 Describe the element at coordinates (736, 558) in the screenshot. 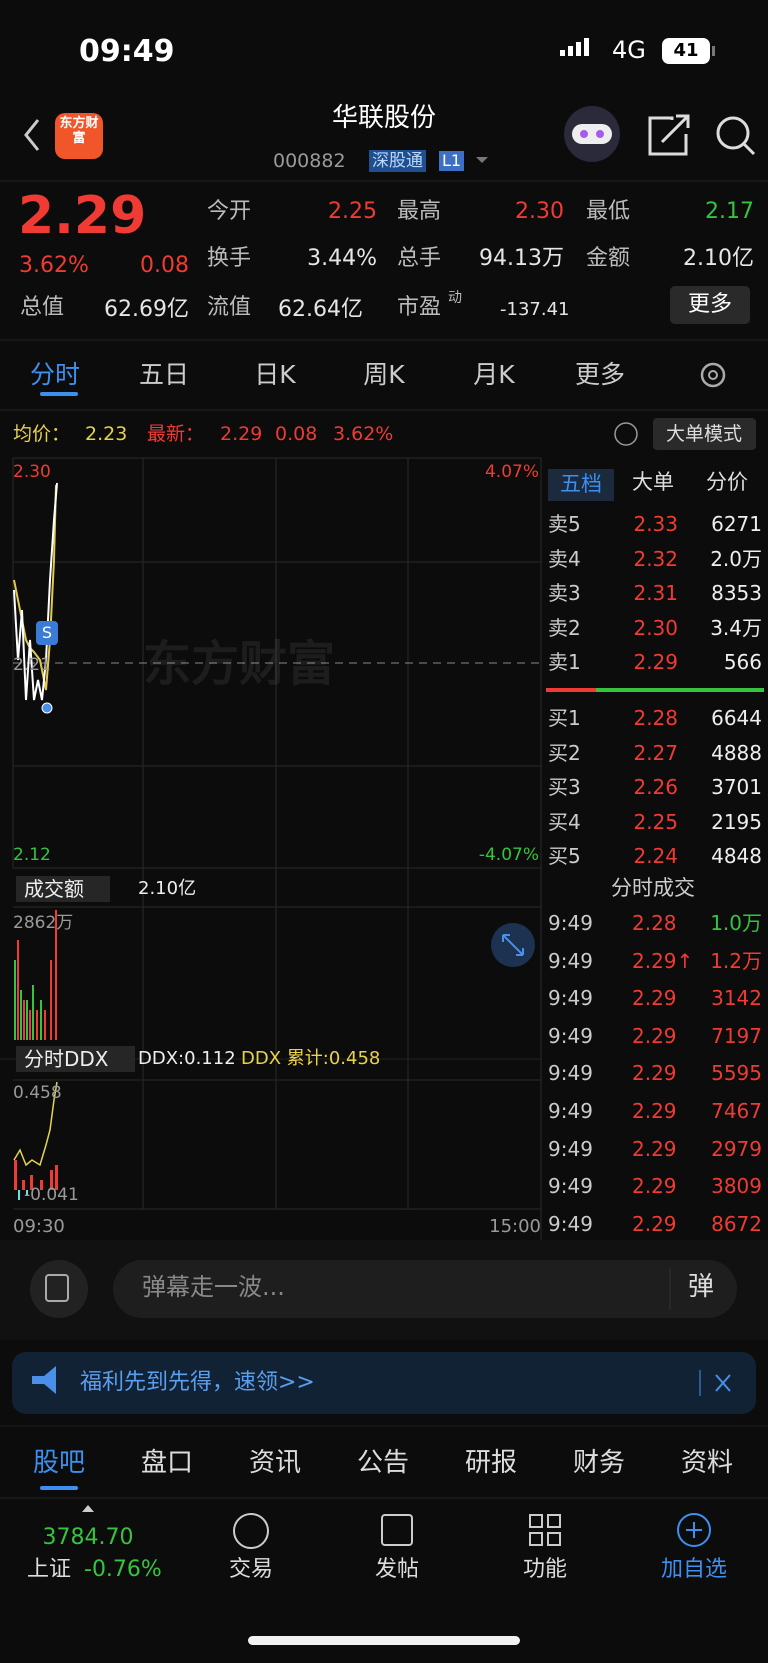

I see `book-volume: 2.0万` at that location.